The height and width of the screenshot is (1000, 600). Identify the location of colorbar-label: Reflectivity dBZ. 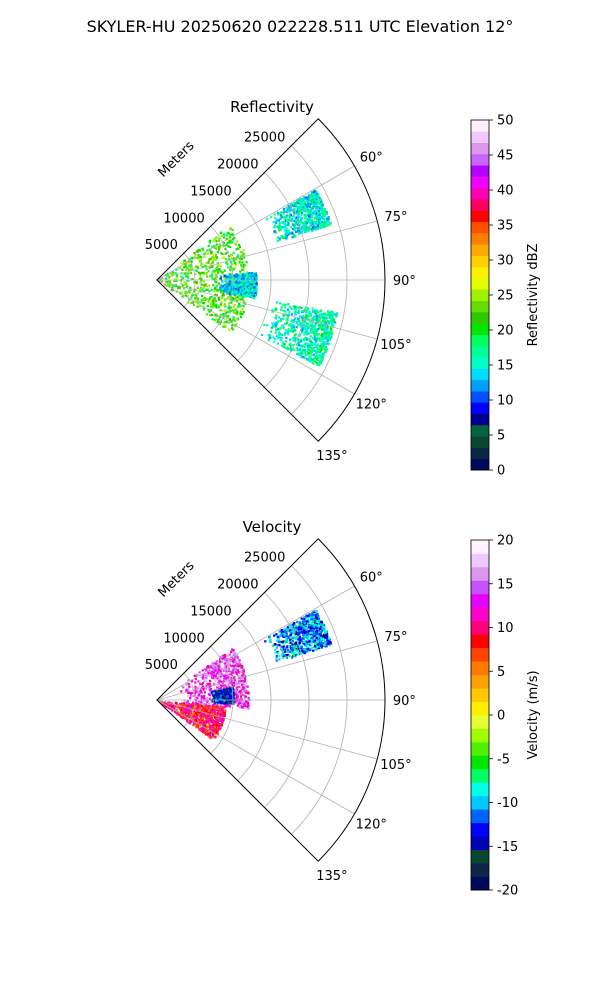
(533, 295).